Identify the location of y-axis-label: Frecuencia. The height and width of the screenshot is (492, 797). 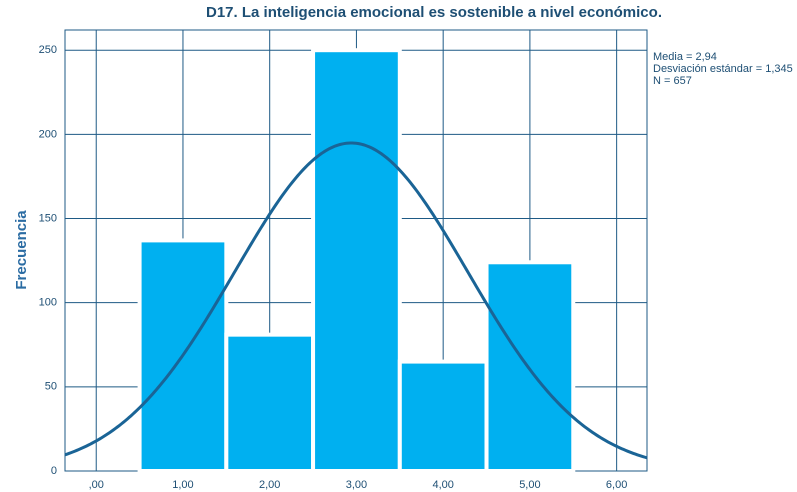
(21, 250).